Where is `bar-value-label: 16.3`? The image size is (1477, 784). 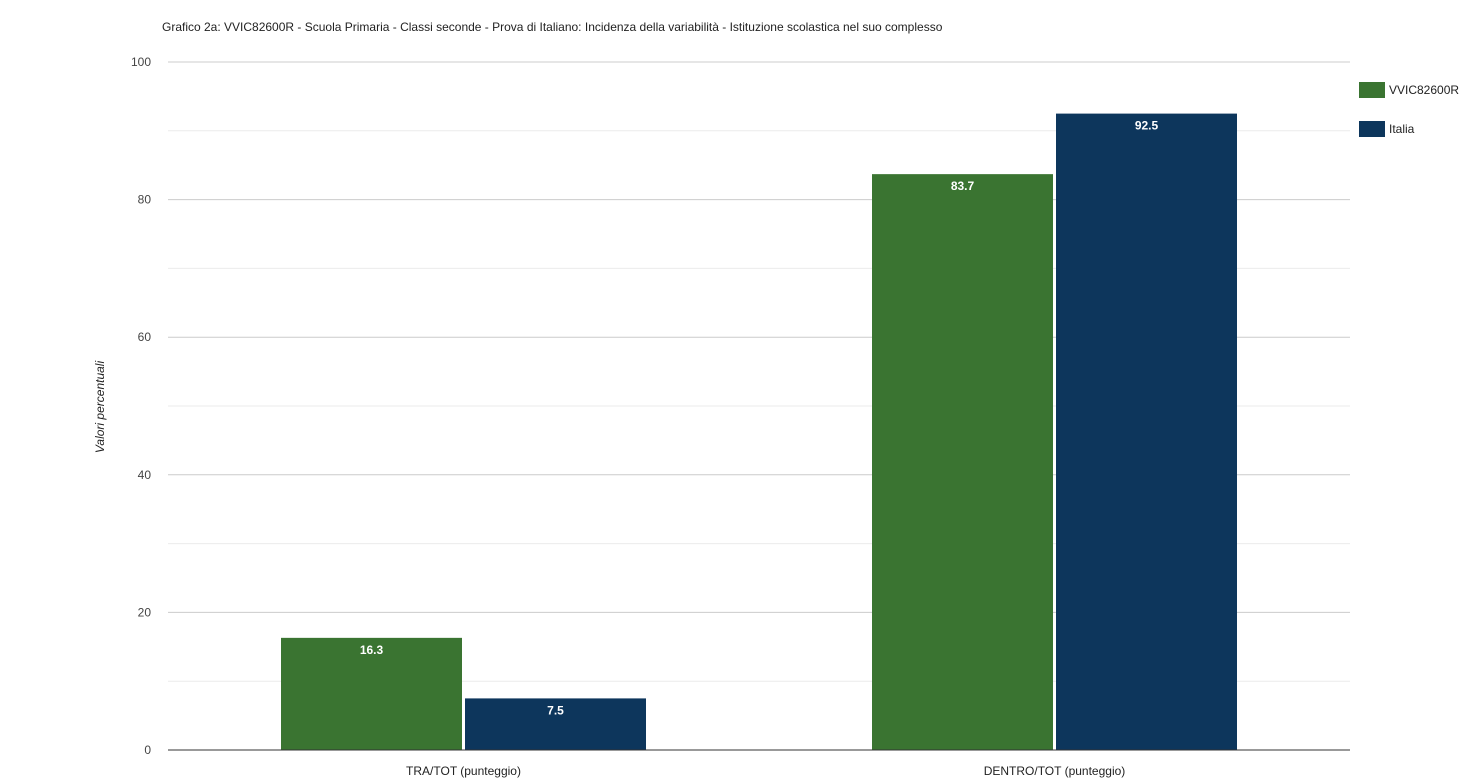 bar-value-label: 16.3 is located at coordinates (372, 650).